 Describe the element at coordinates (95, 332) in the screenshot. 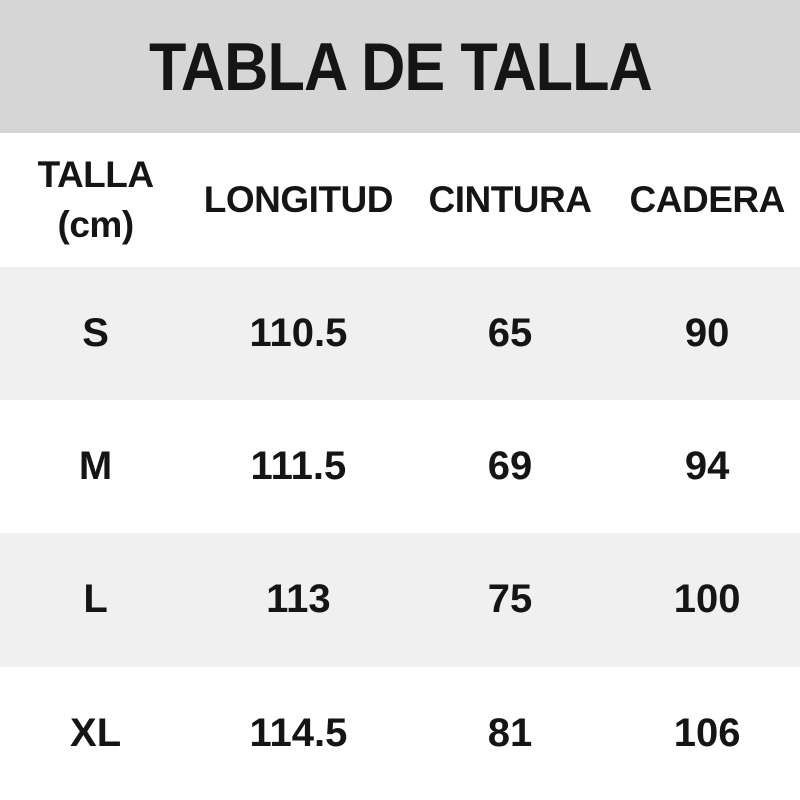

I see `cell-talla: S` at that location.